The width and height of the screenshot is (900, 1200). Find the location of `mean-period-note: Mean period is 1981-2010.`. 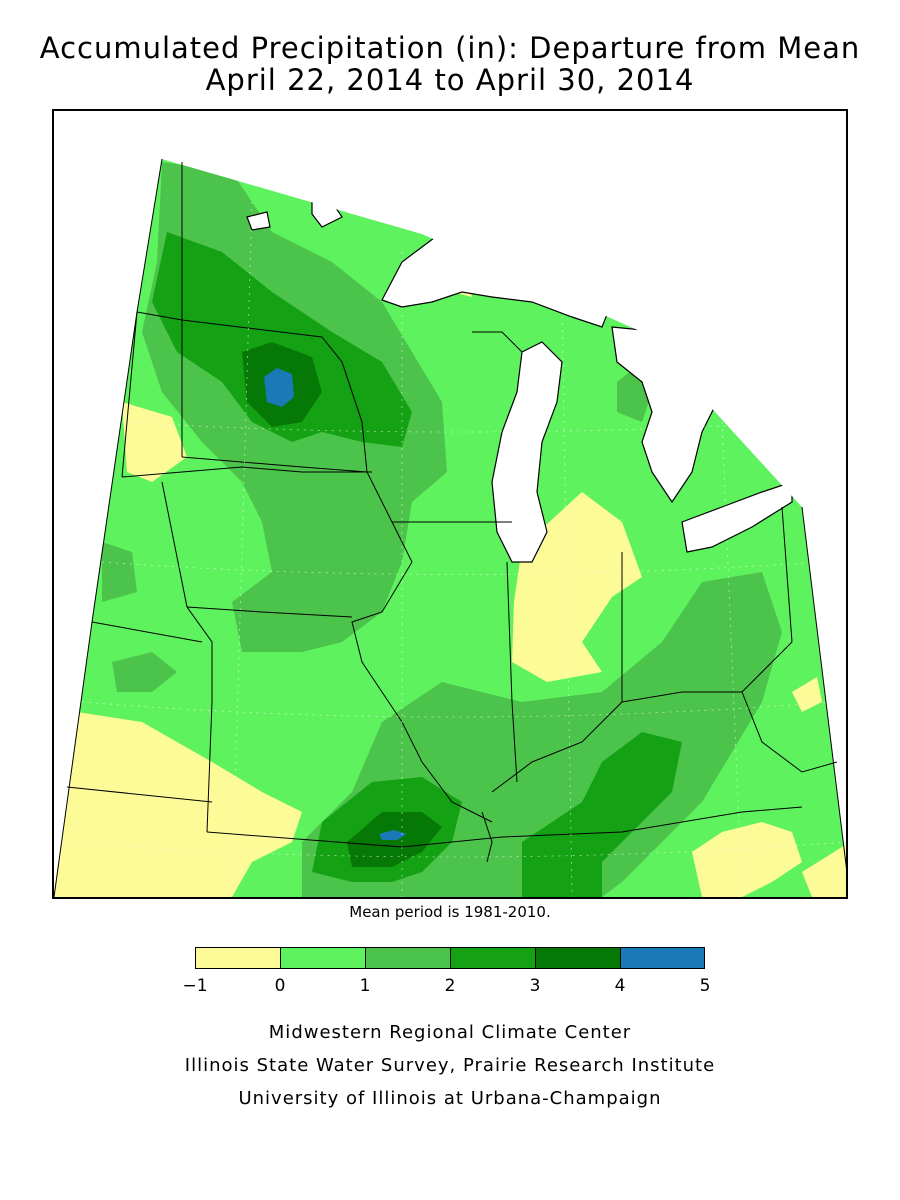

mean-period-note: Mean period is 1981-2010. is located at coordinates (450, 912).